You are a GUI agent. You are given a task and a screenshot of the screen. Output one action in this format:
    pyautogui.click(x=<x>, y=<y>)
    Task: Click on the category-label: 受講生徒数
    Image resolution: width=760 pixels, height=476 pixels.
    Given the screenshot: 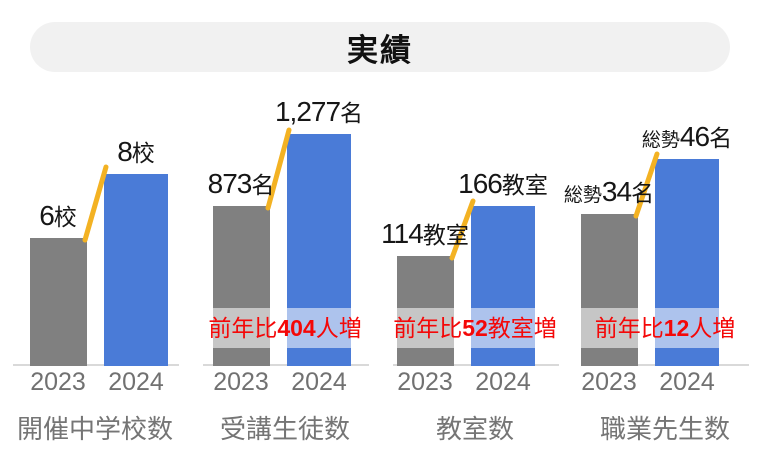 What is the action you would take?
    pyautogui.click(x=284, y=429)
    